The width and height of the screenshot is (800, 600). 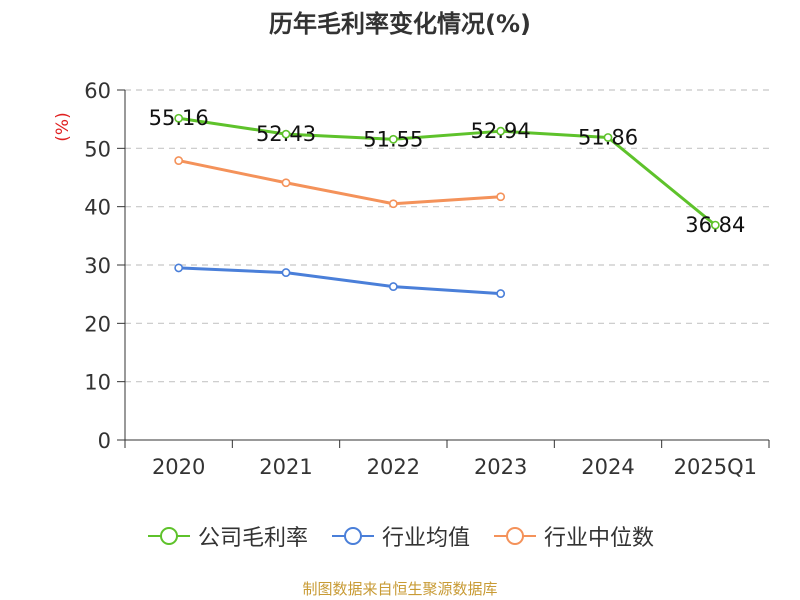 What do you see at coordinates (425, 538) in the screenshot?
I see `legend-label: 行业均值` at bounding box center [425, 538].